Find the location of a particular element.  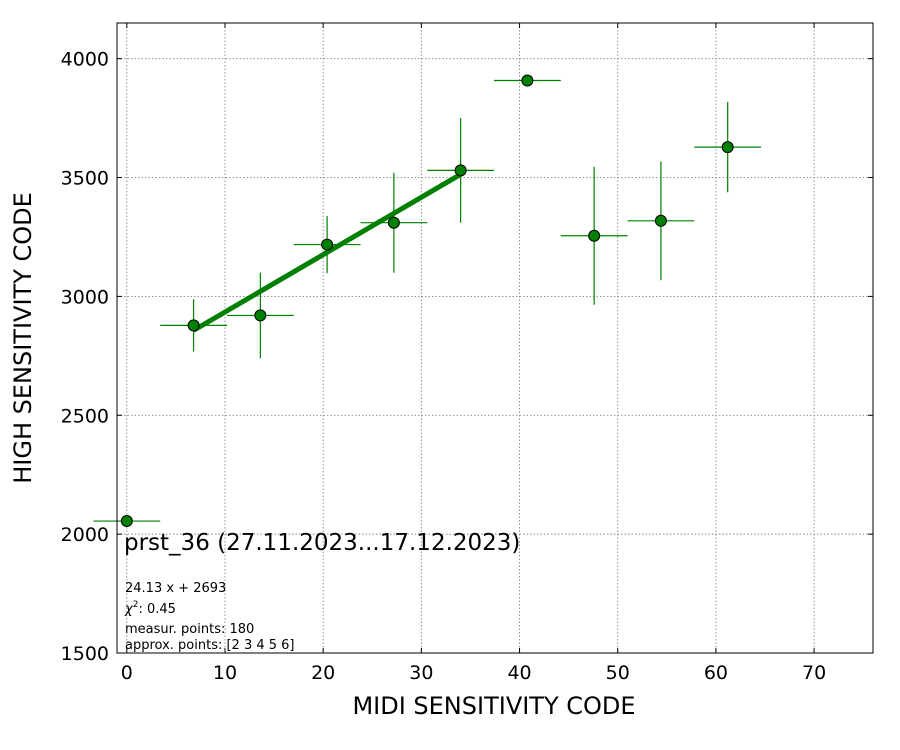

y-tick-label: 3500 is located at coordinates (85, 179).